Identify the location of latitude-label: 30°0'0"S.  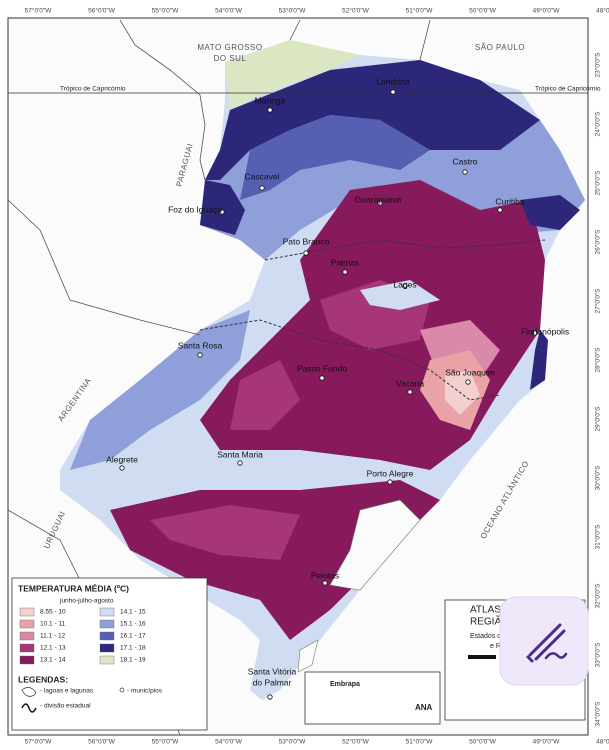
(598, 478).